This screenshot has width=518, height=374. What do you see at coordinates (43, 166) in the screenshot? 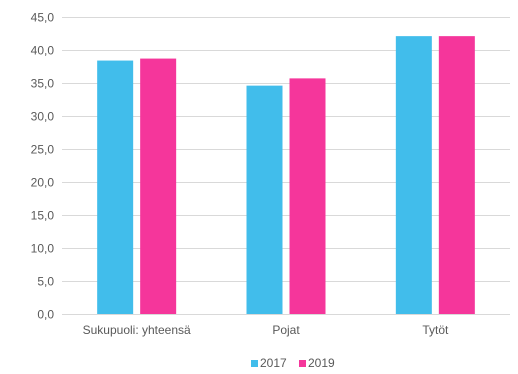
I see `y-axis-tick-labels: 0,0 5,0 10,0 15,0 20,0 25,0 30,0 35,0 40,0 45,0` at bounding box center [43, 166].